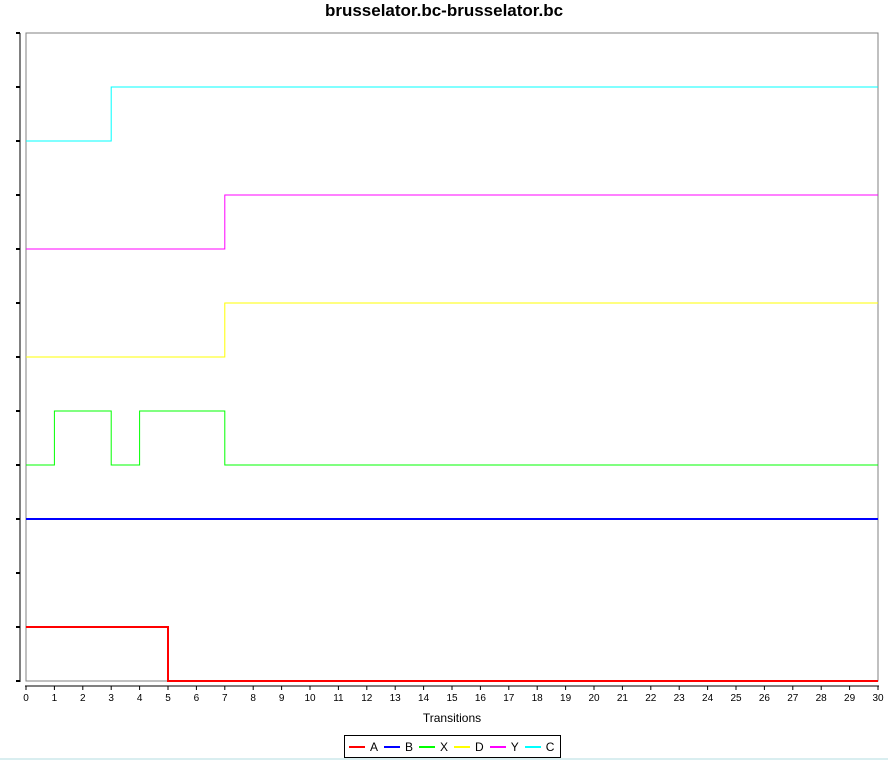 This screenshot has width=888, height=762. I want to click on series-line-c, so click(452, 114).